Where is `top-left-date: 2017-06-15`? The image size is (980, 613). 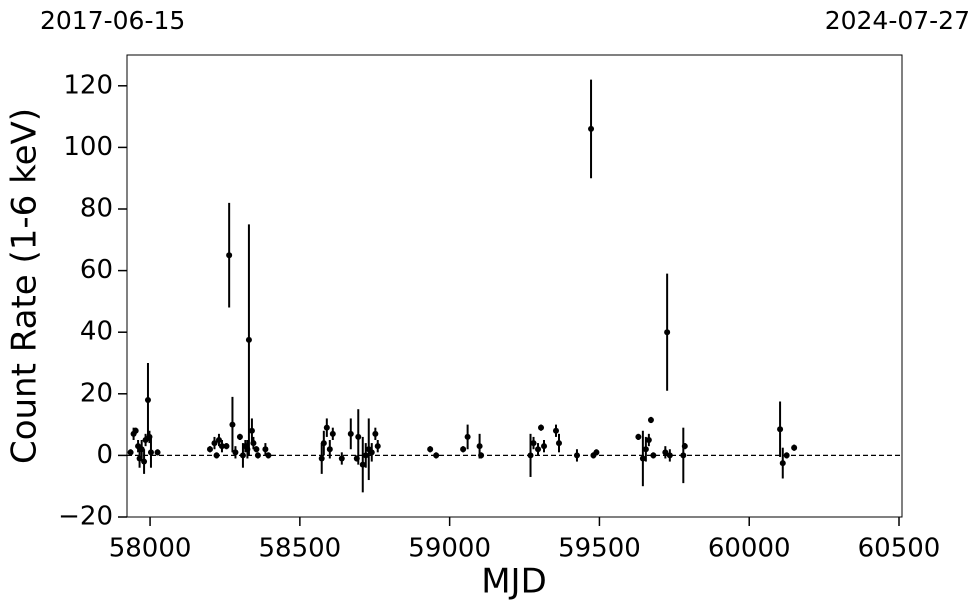 top-left-date: 2017-06-15 is located at coordinates (112, 20).